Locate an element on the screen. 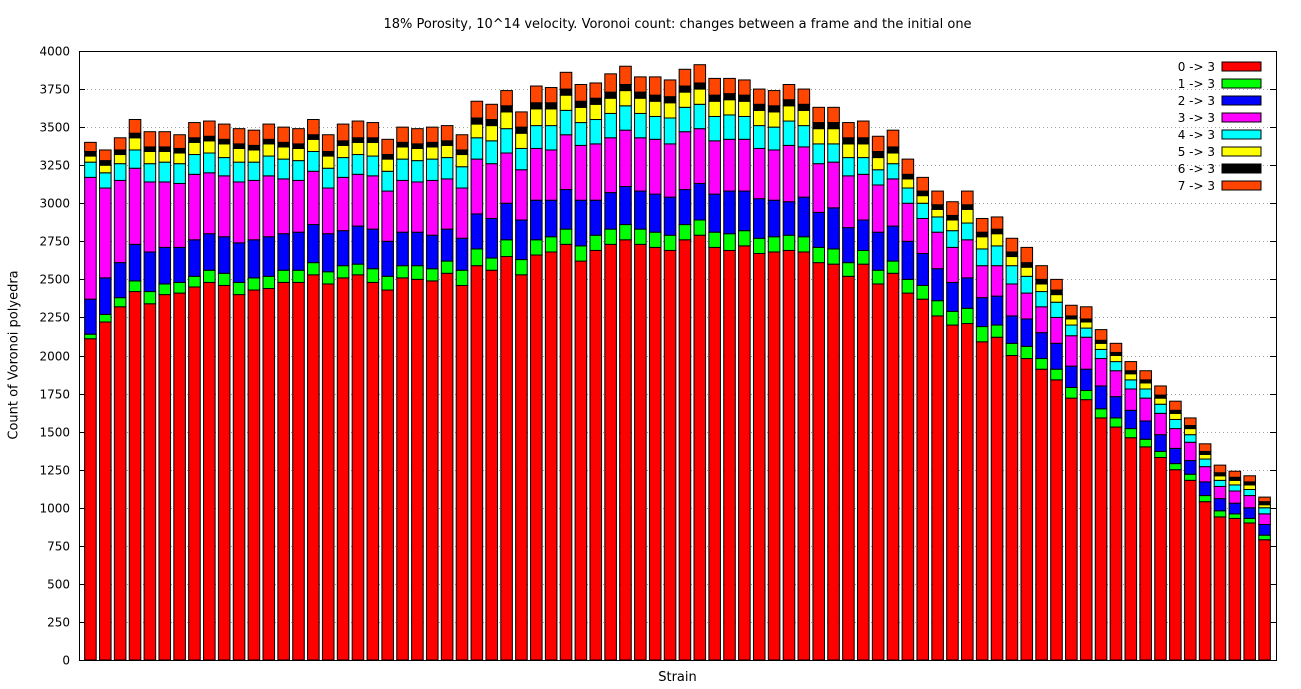  y-tick-label: 0 is located at coordinates (66, 661).